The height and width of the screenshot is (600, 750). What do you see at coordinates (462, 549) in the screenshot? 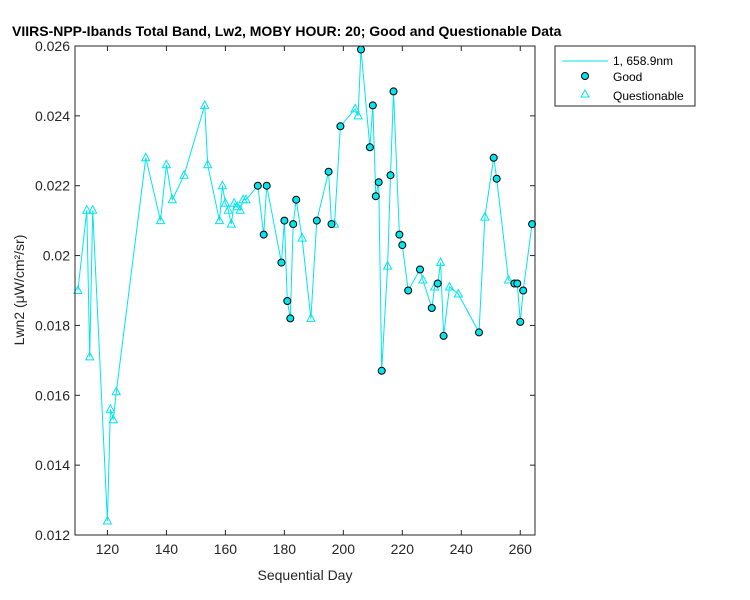
I see `x-tick-label: 240` at bounding box center [462, 549].